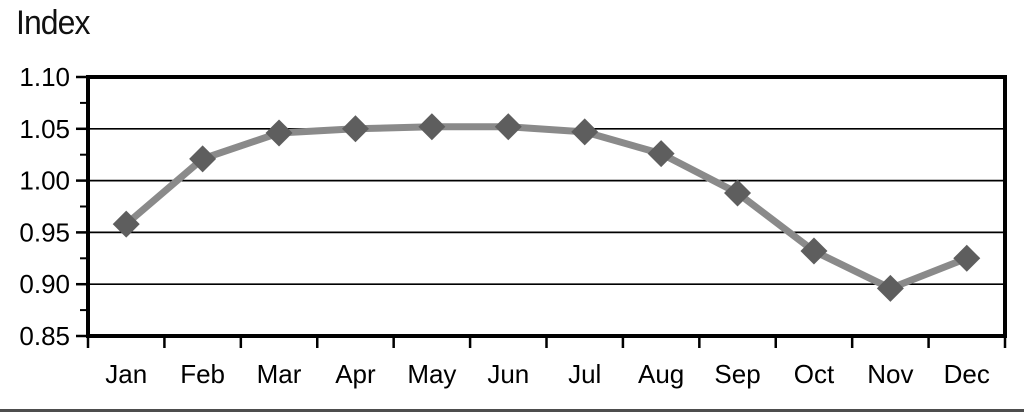  I want to click on data-point-marker-feb, so click(203, 159).